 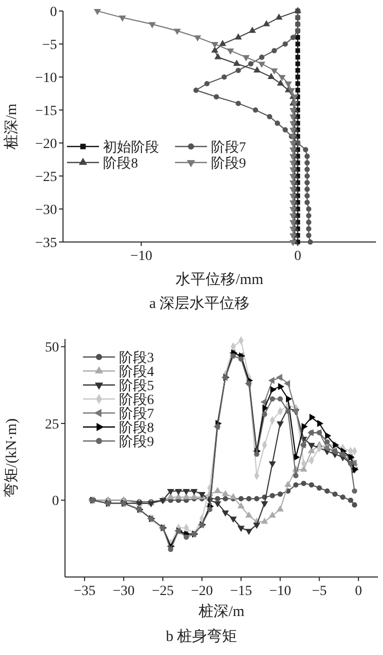 I want to click on x-tick-label: −35, so click(x=85, y=591).